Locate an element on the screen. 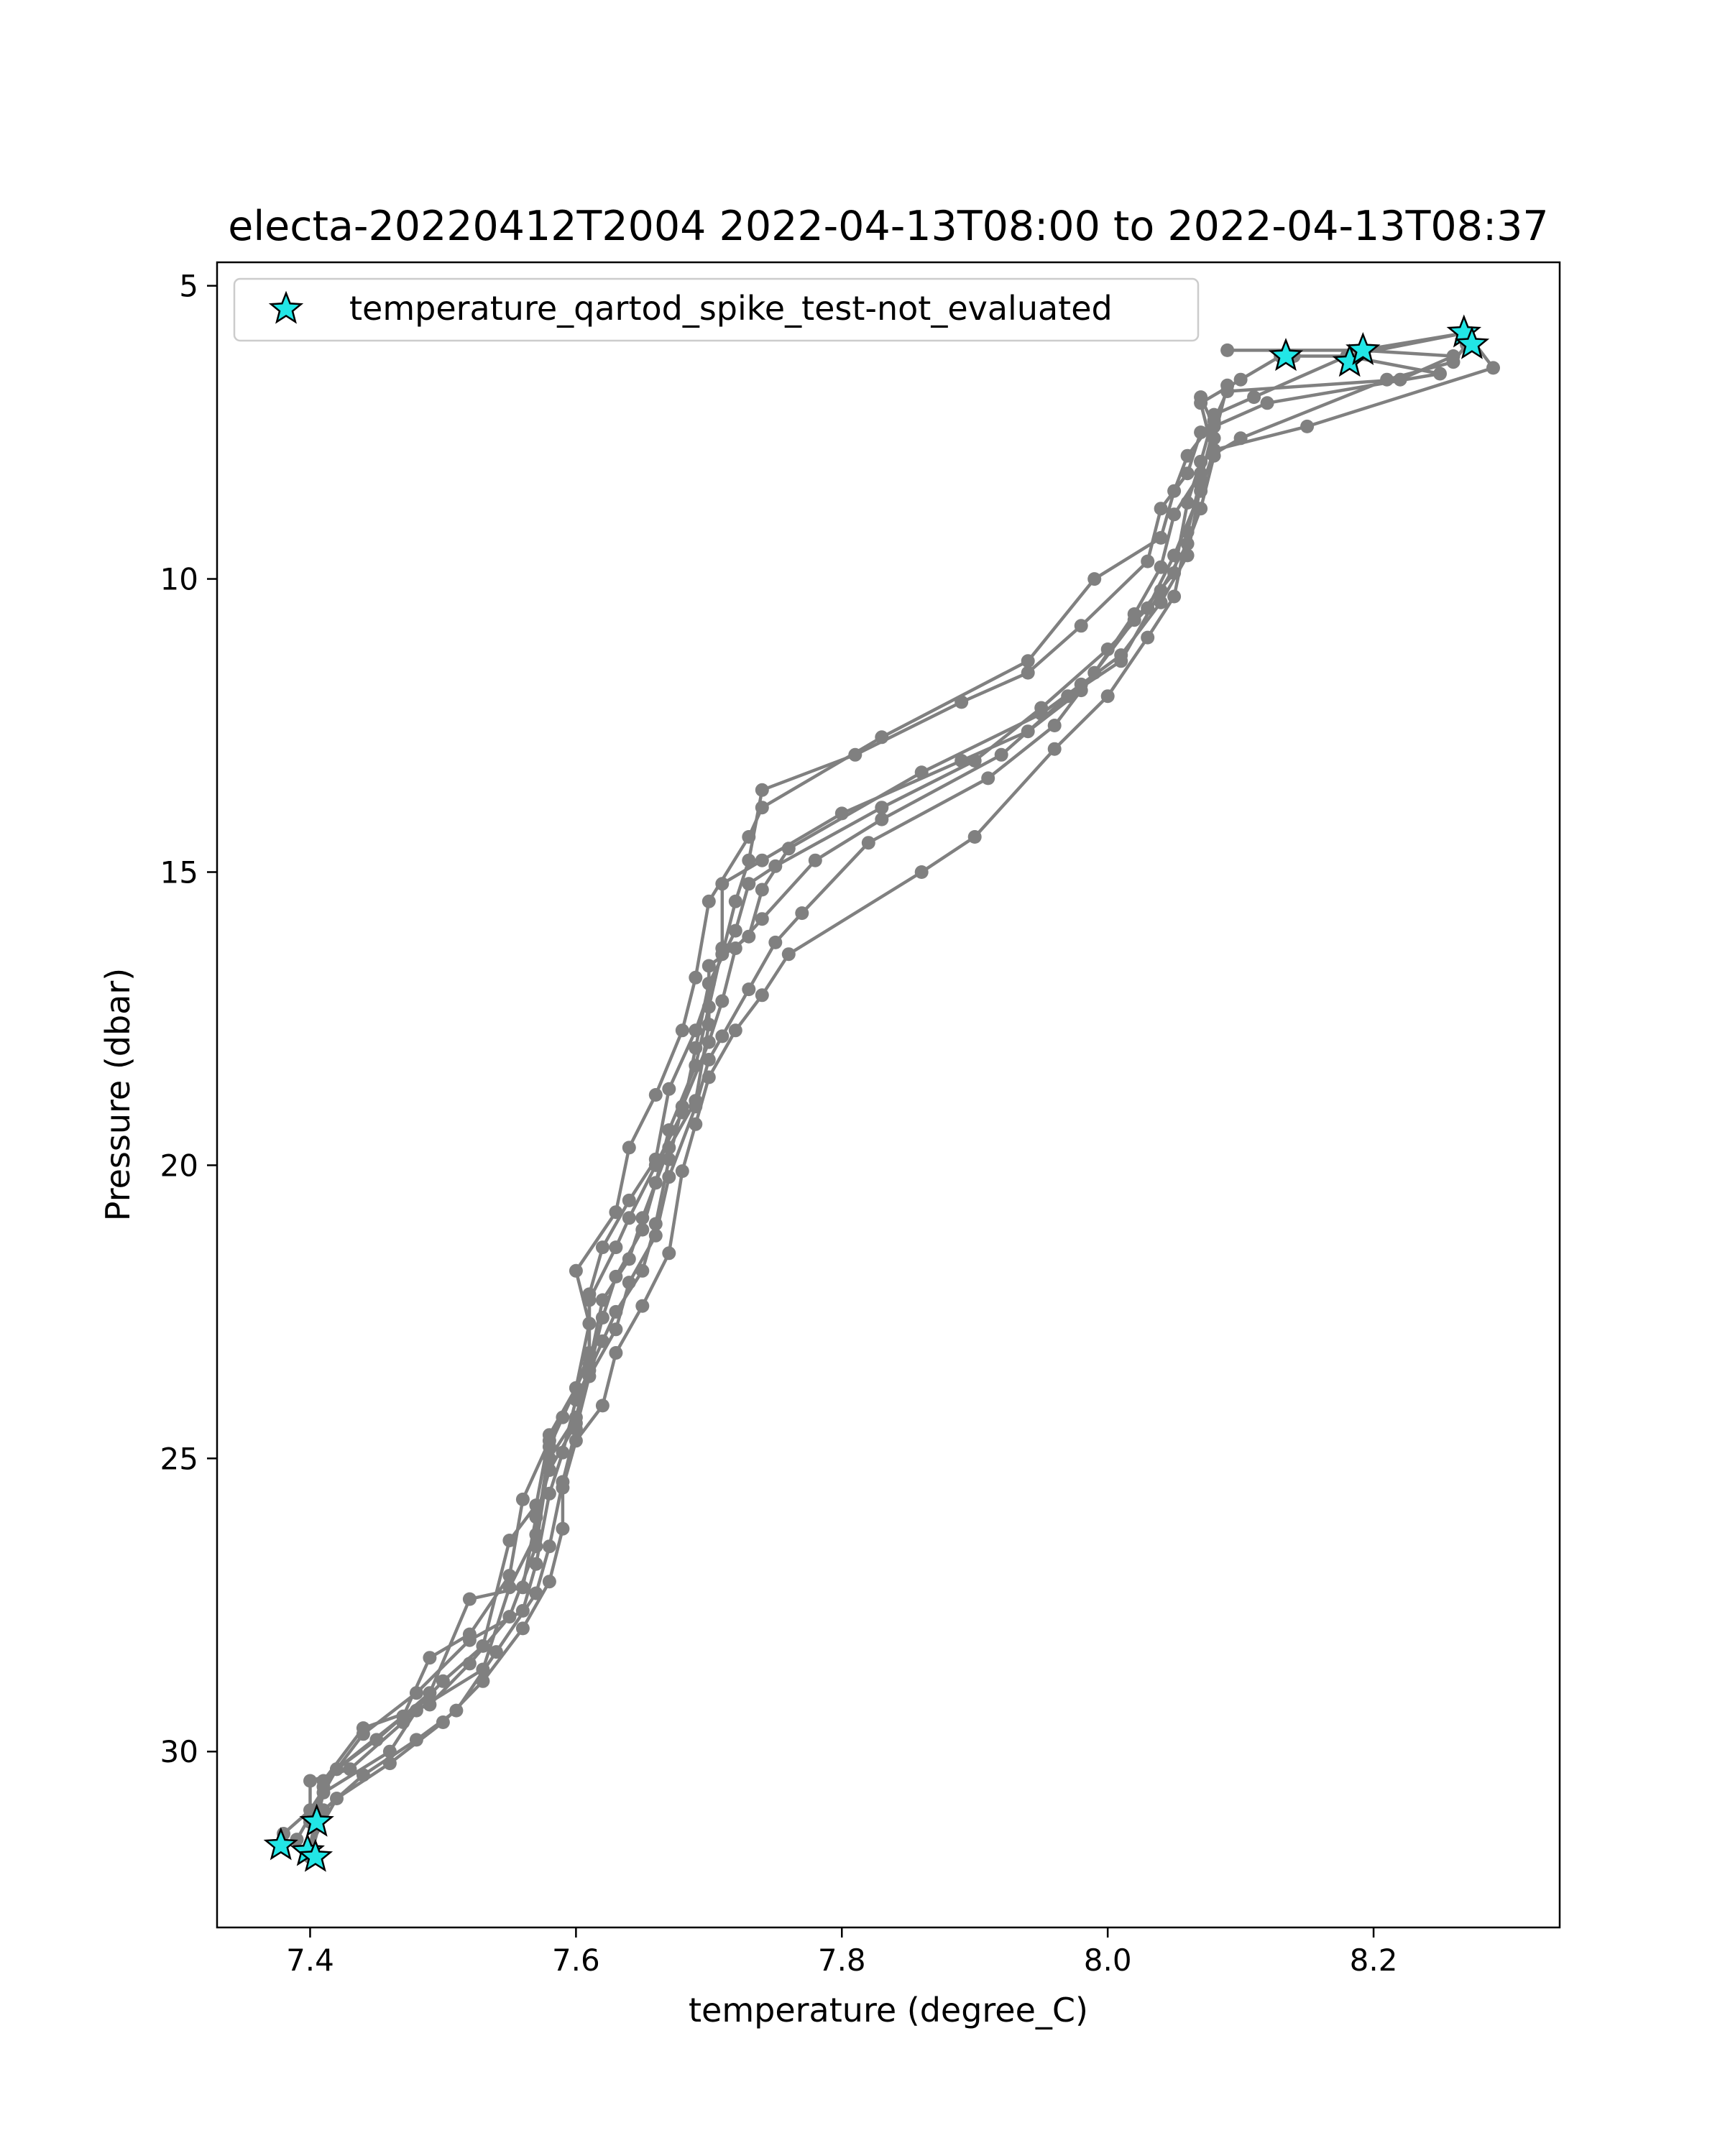 The width and height of the screenshot is (1725, 2156). x-axis: 7.4 7.6 7.8 8.0 8.2 is located at coordinates (841, 1952).